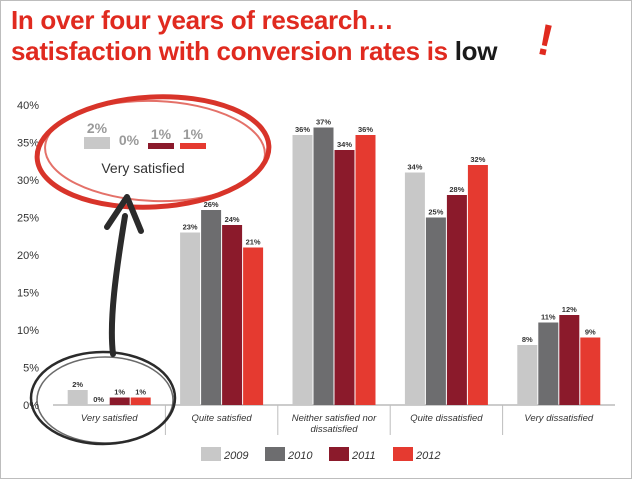  What do you see at coordinates (161, 134) in the screenshot?
I see `zoom-label-2011: 1%` at bounding box center [161, 134].